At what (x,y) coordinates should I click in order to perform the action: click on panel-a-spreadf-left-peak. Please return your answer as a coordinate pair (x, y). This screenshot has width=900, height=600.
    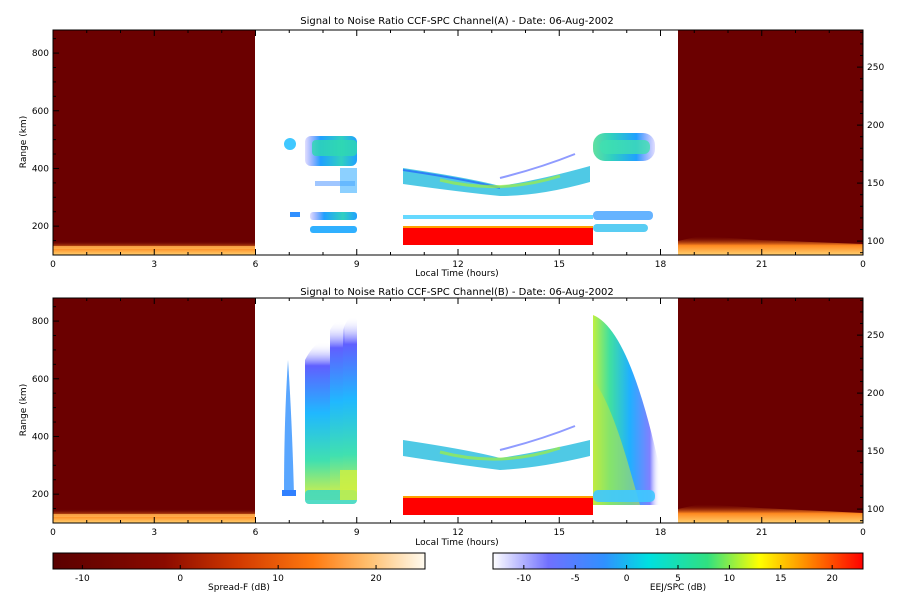
    Looking at the image, I should click on (154, 247).